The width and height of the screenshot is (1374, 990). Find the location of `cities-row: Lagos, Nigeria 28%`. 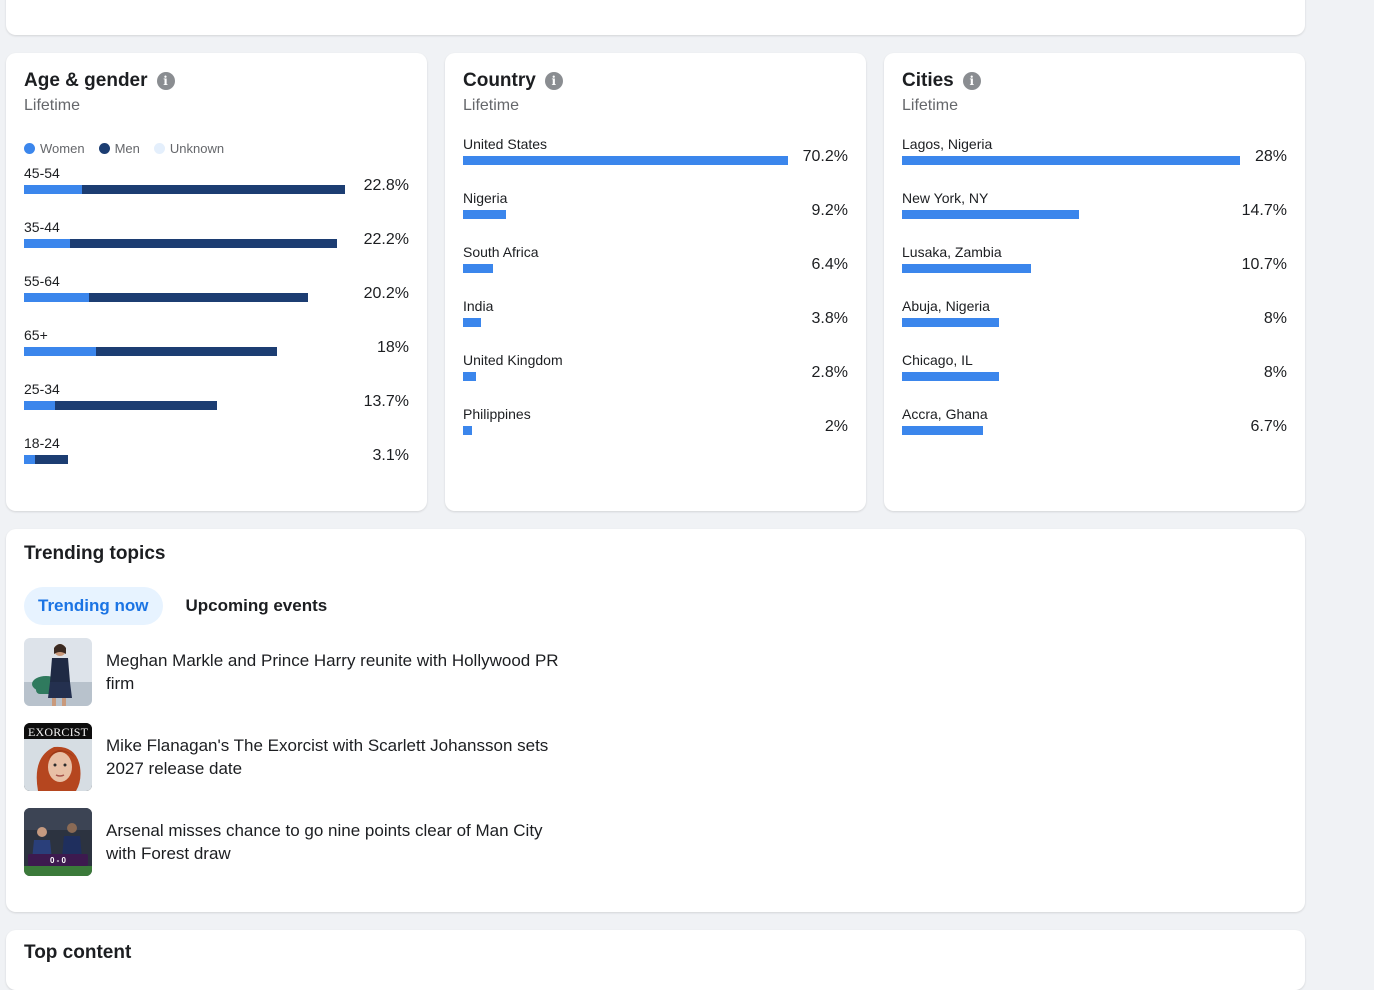

cities-row: Lagos, Nigeria 28% is located at coordinates (1094, 163).